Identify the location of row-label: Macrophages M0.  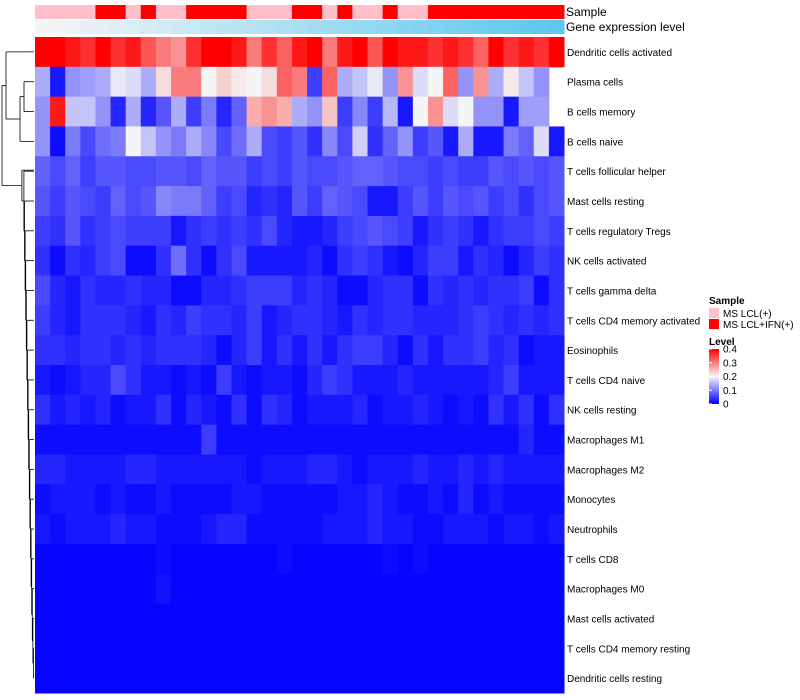
(606, 590).